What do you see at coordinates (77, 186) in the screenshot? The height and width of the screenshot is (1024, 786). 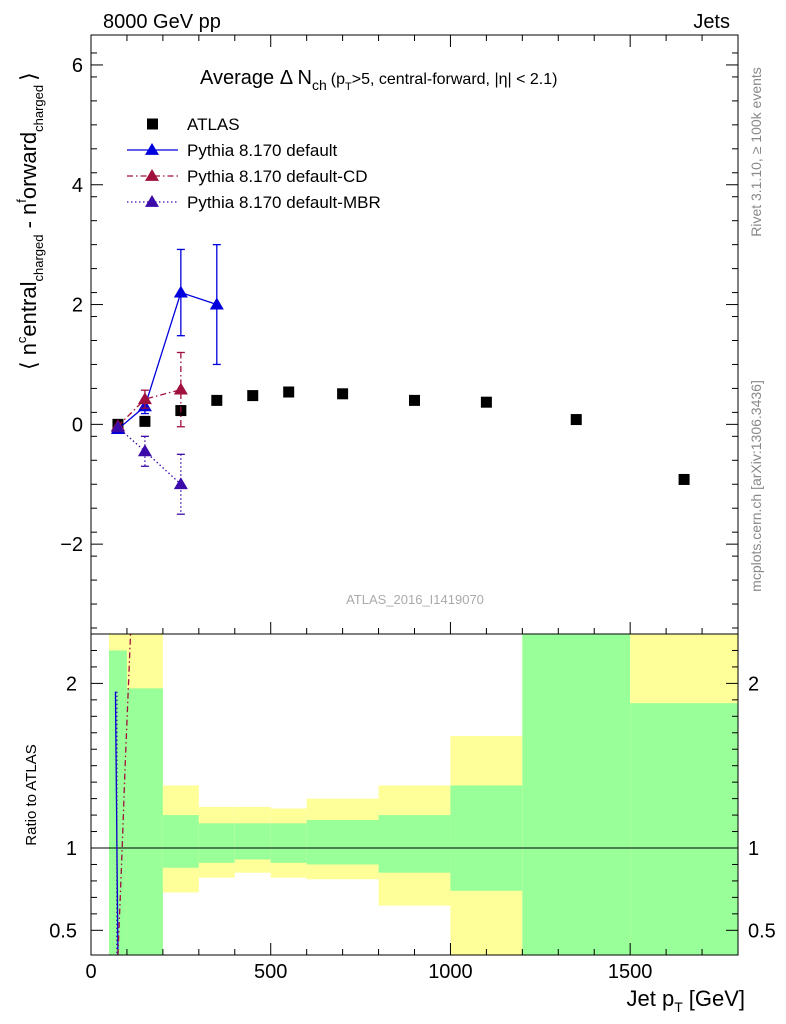 I see `main-ytick-label: 4` at bounding box center [77, 186].